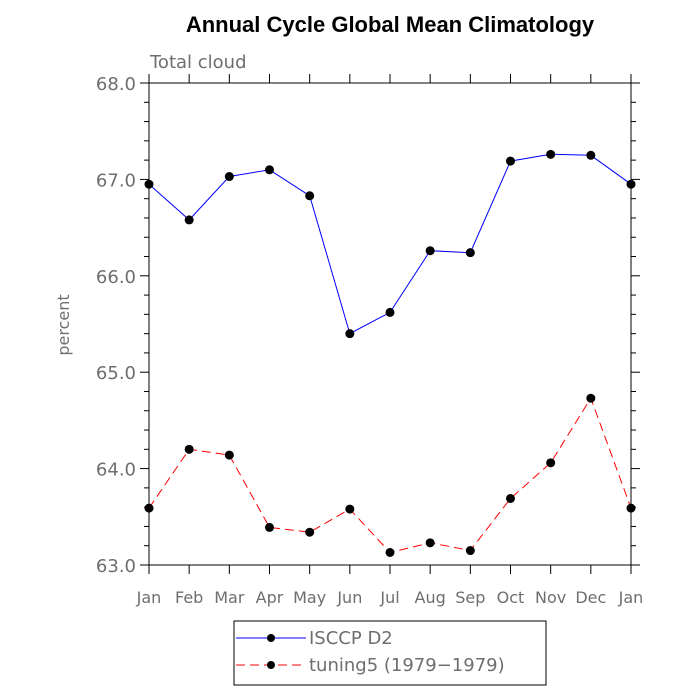 The height and width of the screenshot is (700, 700). What do you see at coordinates (271, 638) in the screenshot?
I see `legend-marker-isccp` at bounding box center [271, 638].